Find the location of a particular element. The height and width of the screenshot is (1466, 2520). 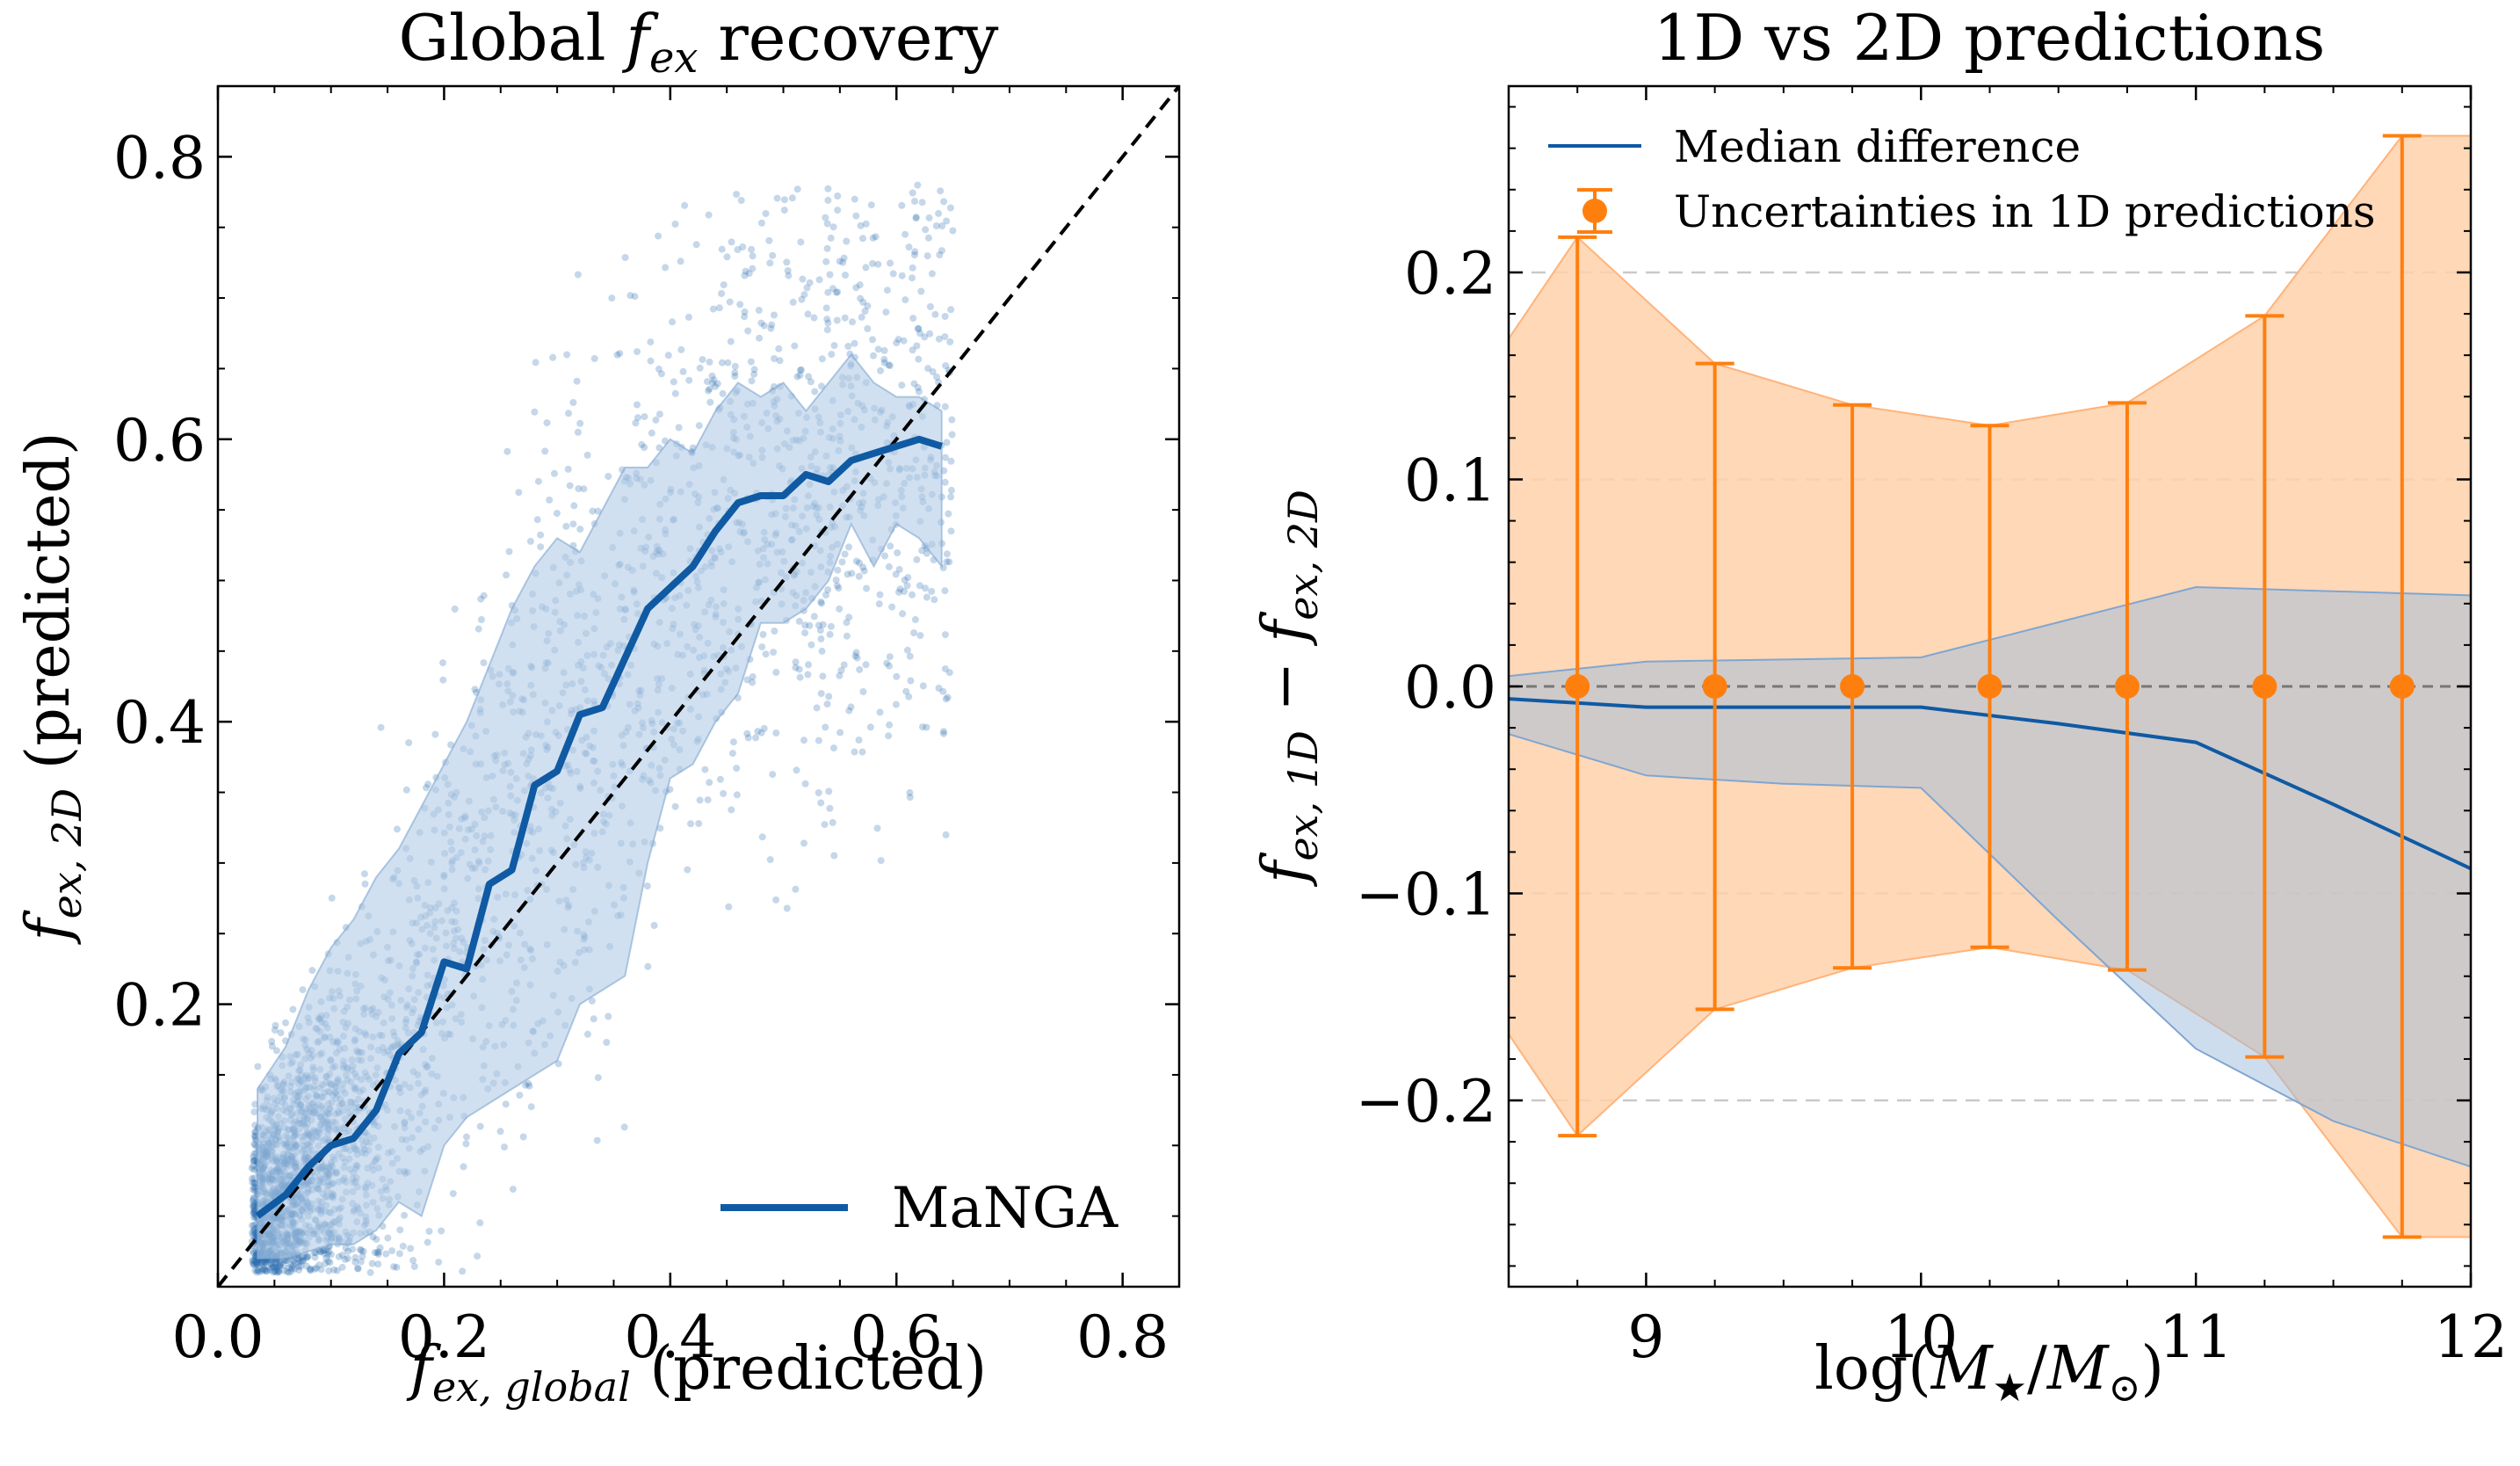

y-tick-label: 0.2 is located at coordinates (1450, 274).